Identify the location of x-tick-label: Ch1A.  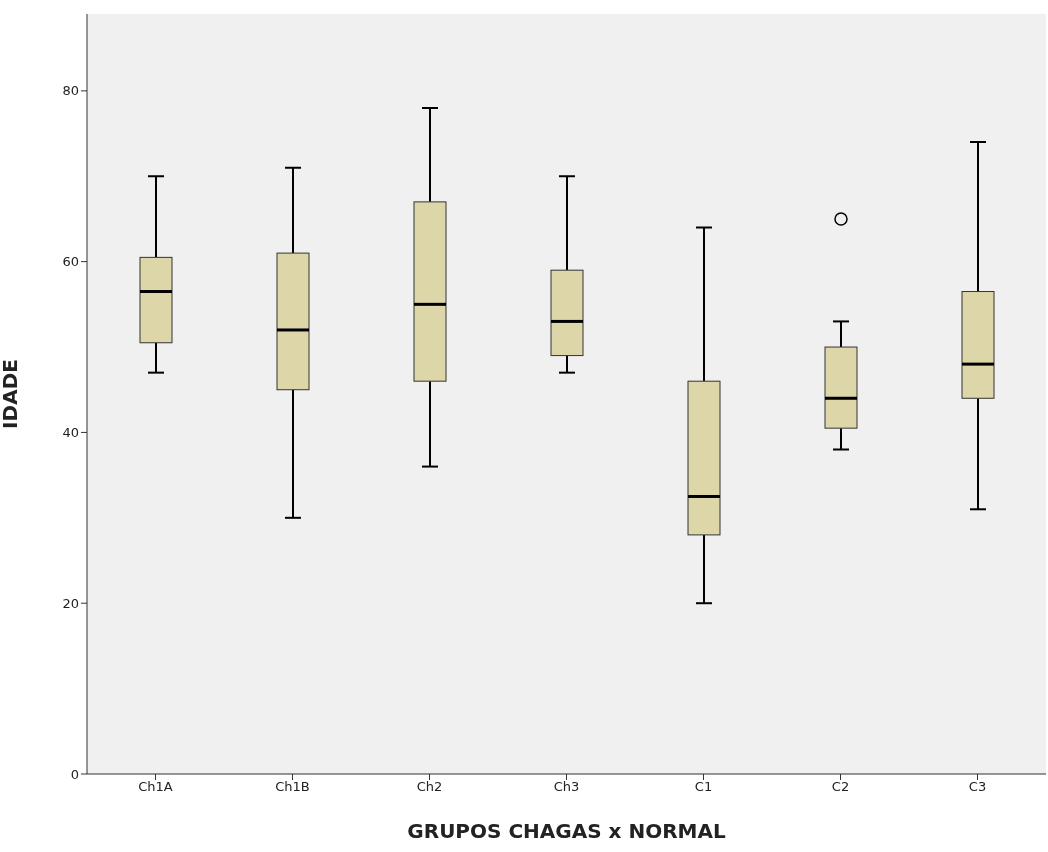
(155, 787).